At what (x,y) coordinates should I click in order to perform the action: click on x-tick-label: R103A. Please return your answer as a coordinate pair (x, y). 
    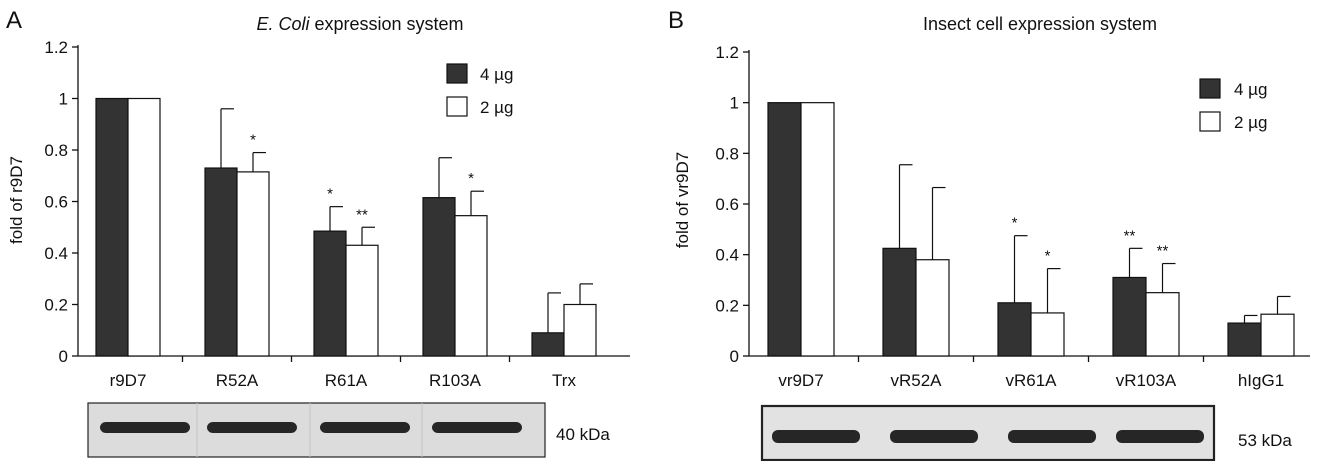
    Looking at the image, I should click on (455, 380).